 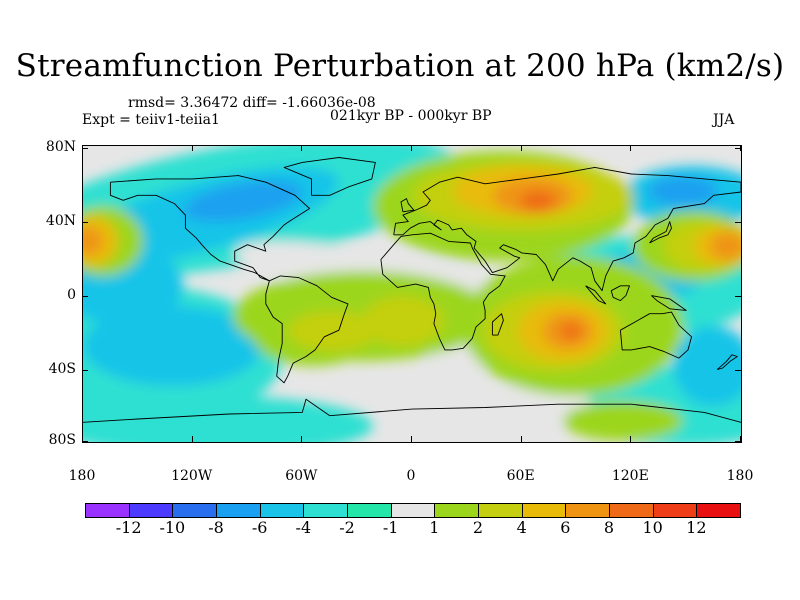 I want to click on stats-text: rmsd= 3.36472 diff= -1.66036e-08, so click(x=252, y=103).